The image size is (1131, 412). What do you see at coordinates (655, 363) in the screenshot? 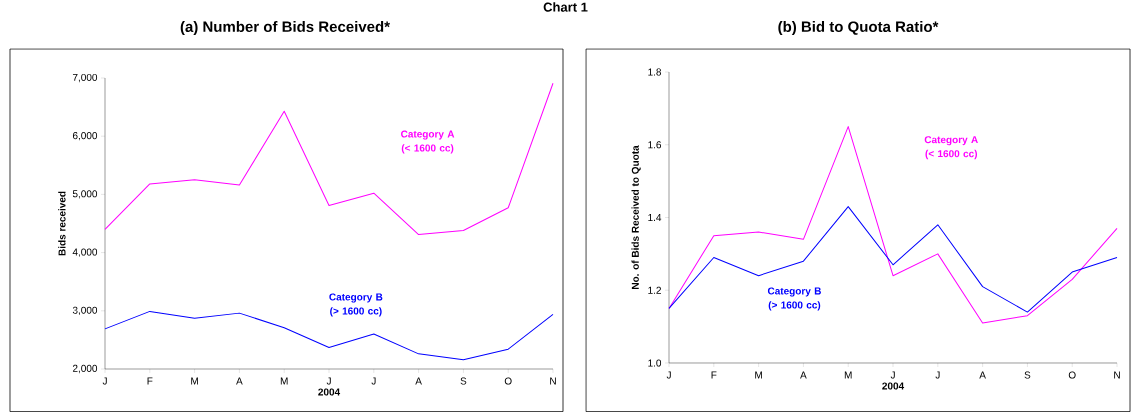
I see `y-tick-label: 1.0` at bounding box center [655, 363].